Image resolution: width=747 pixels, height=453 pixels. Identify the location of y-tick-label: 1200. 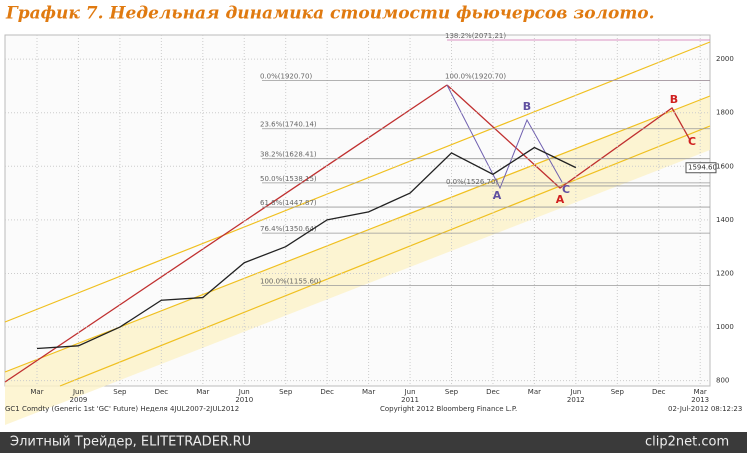
(725, 273).